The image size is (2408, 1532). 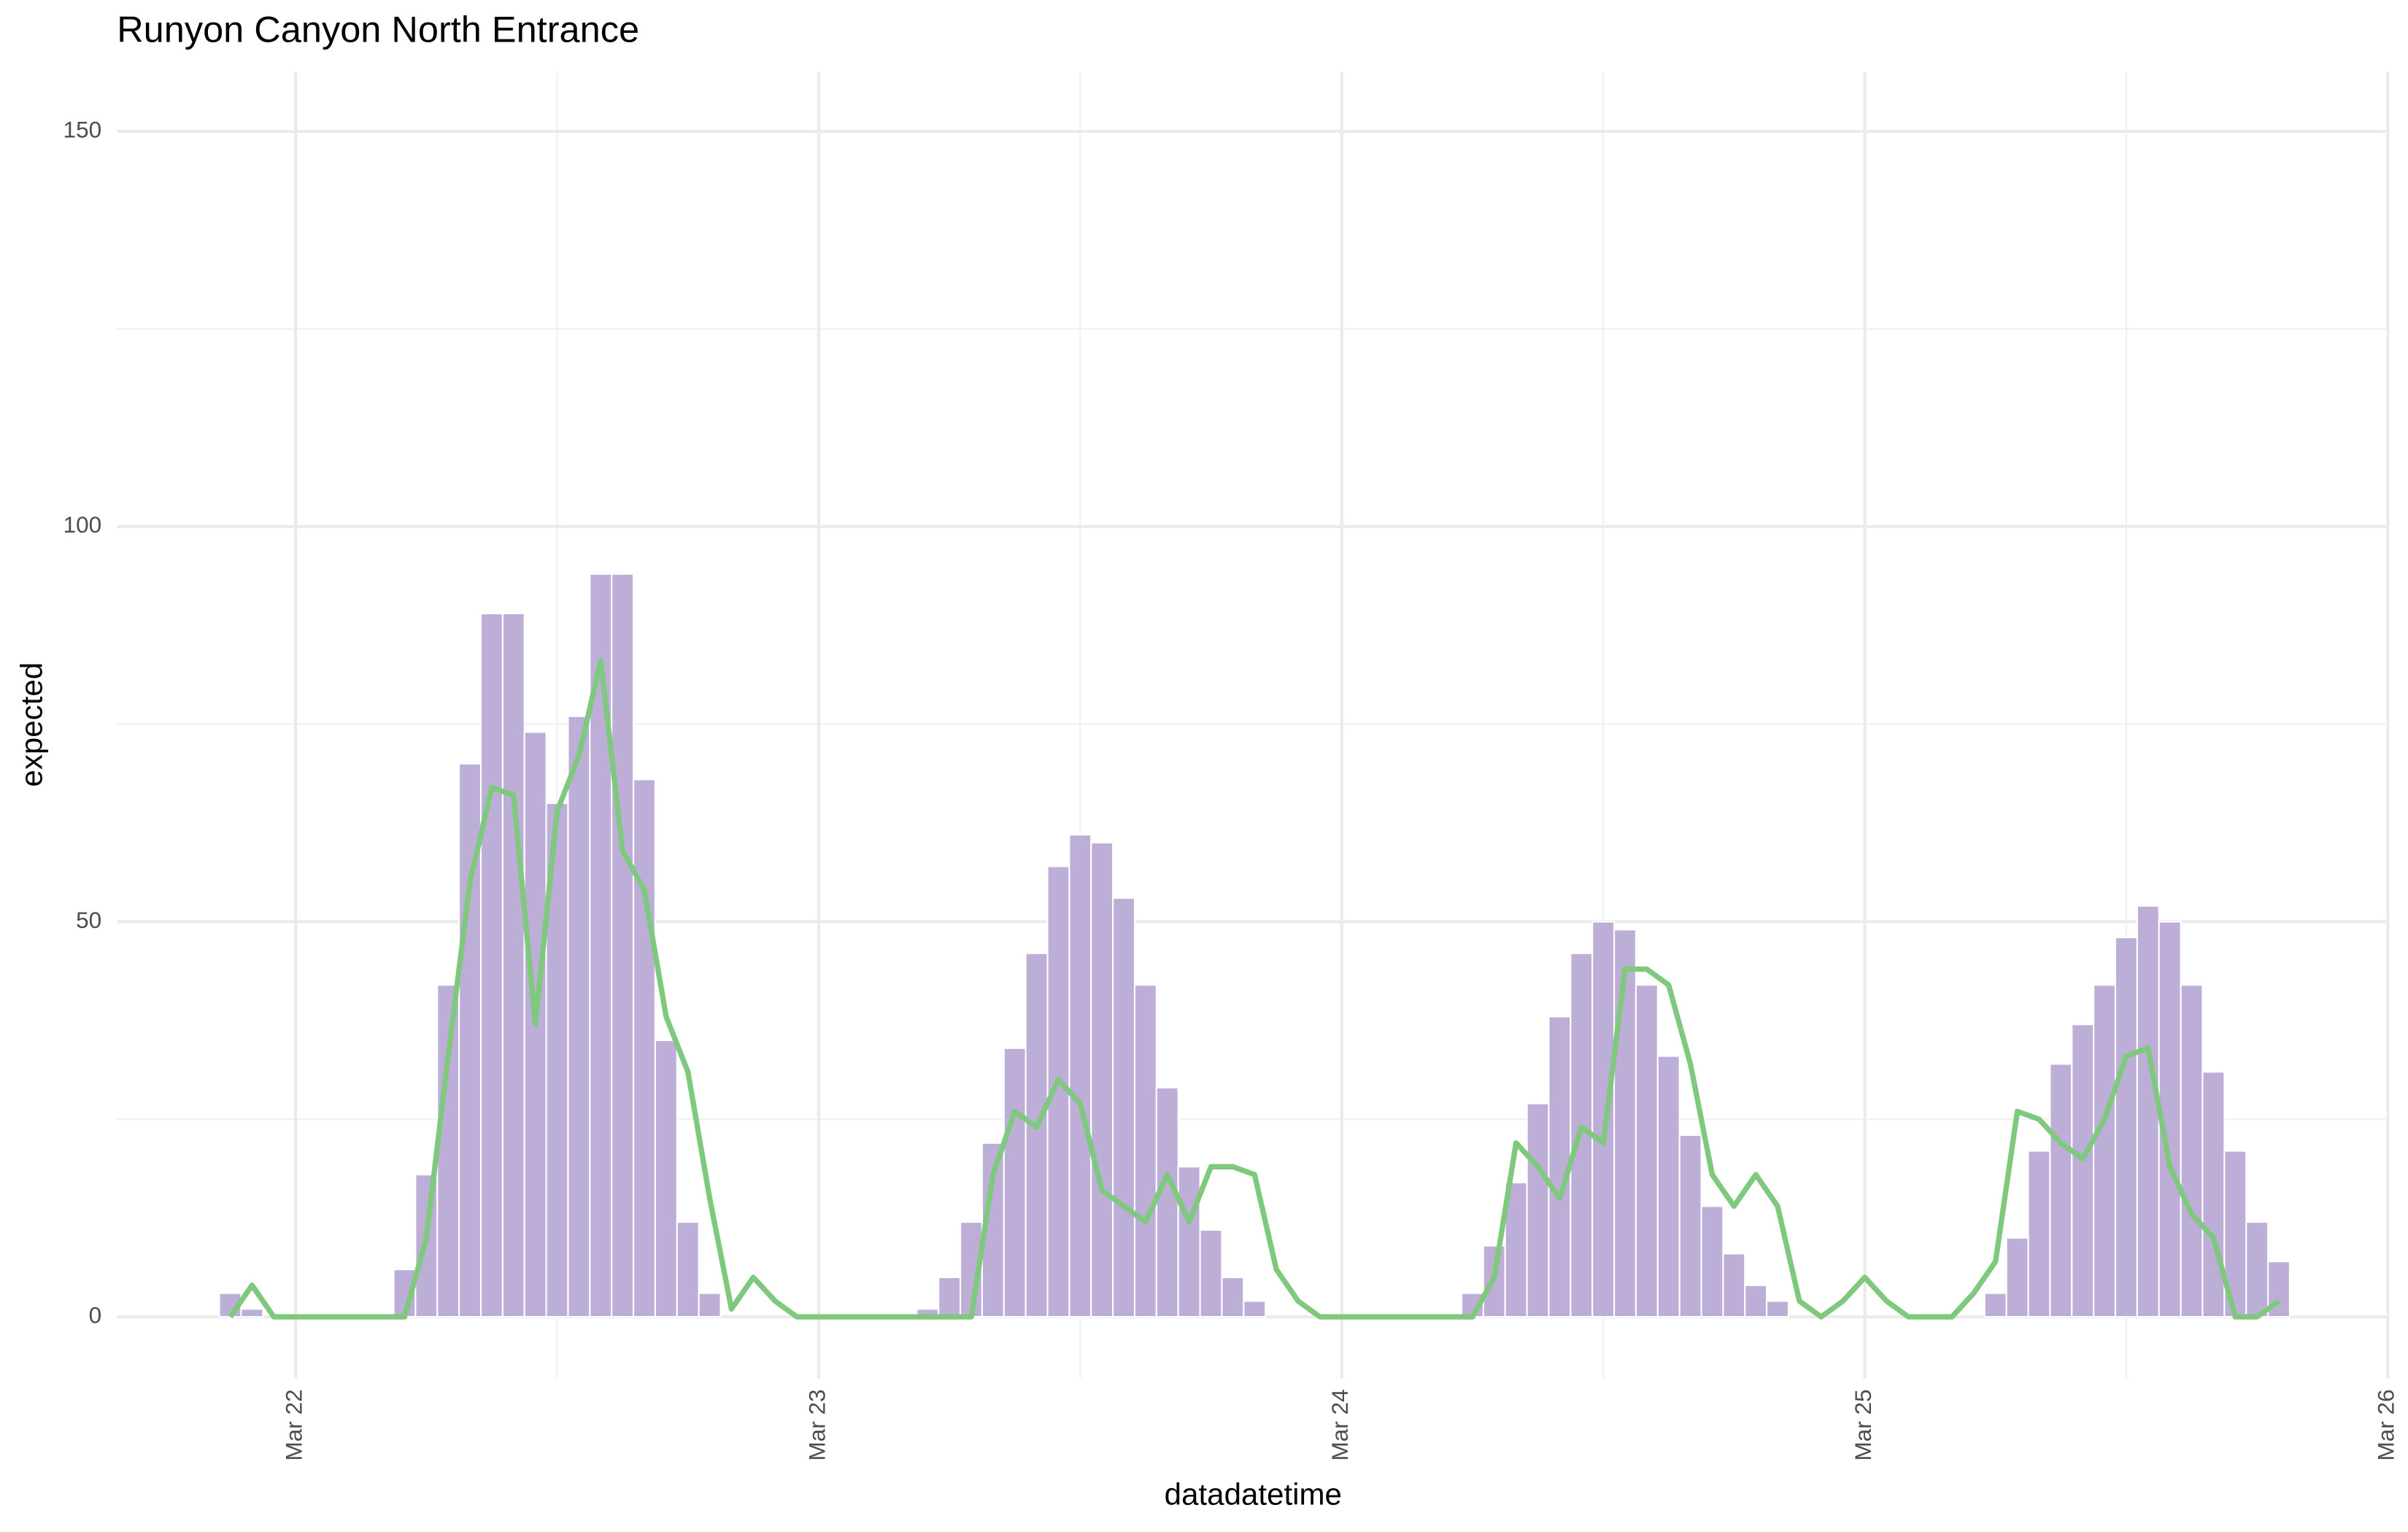 What do you see at coordinates (32, 725) in the screenshot?
I see `y-axis-title: expected` at bounding box center [32, 725].